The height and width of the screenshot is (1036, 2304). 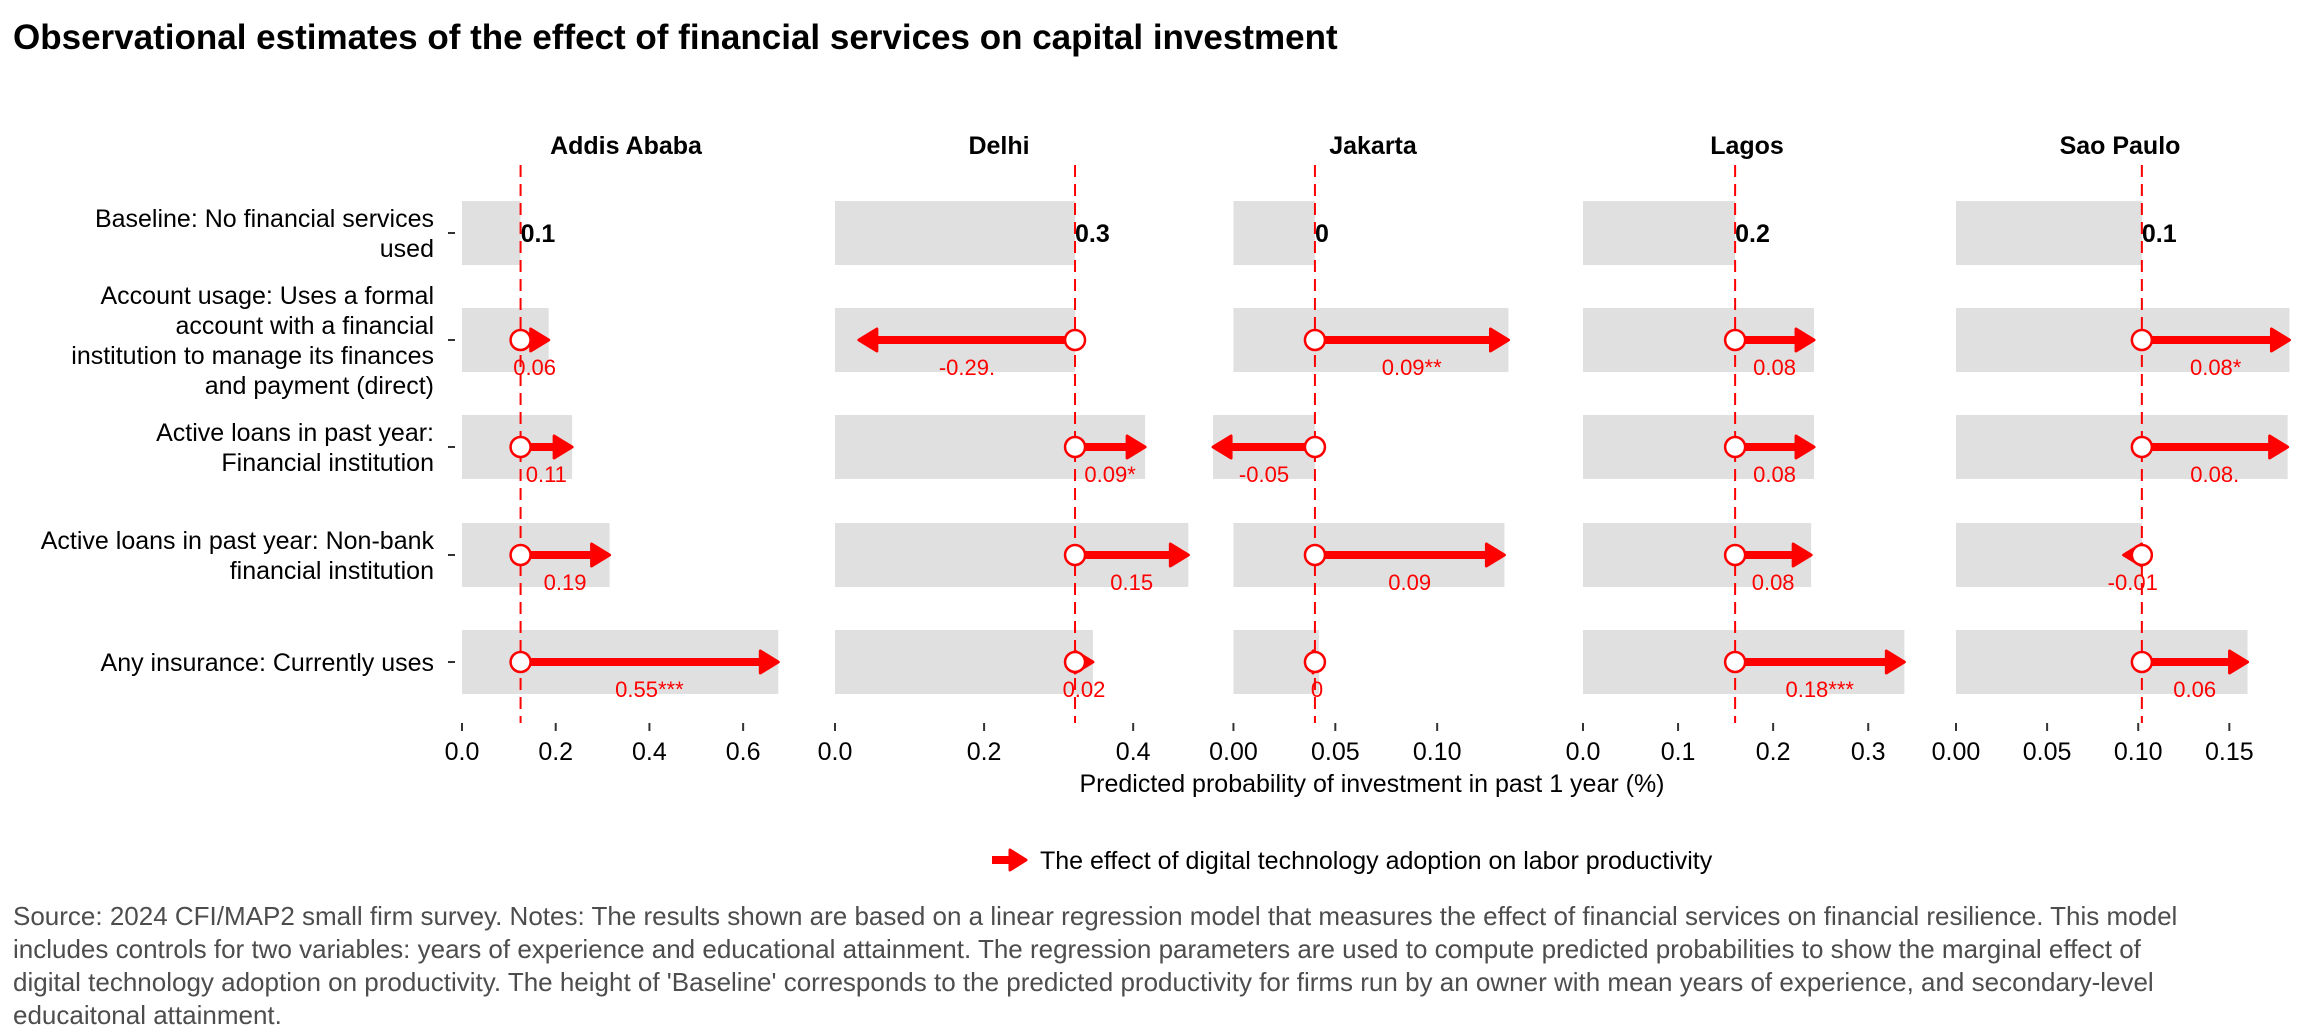 What do you see at coordinates (1819, 689) in the screenshot?
I see `effect-value-label: 0.18***` at bounding box center [1819, 689].